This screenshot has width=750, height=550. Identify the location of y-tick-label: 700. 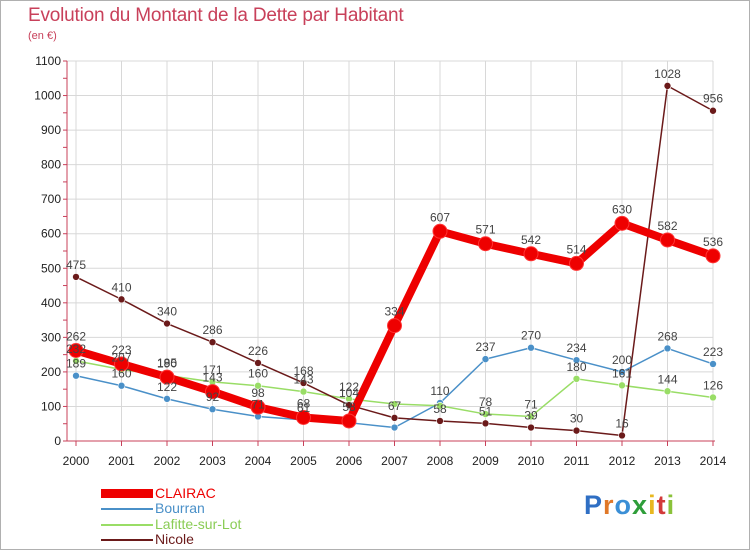
(51, 199).